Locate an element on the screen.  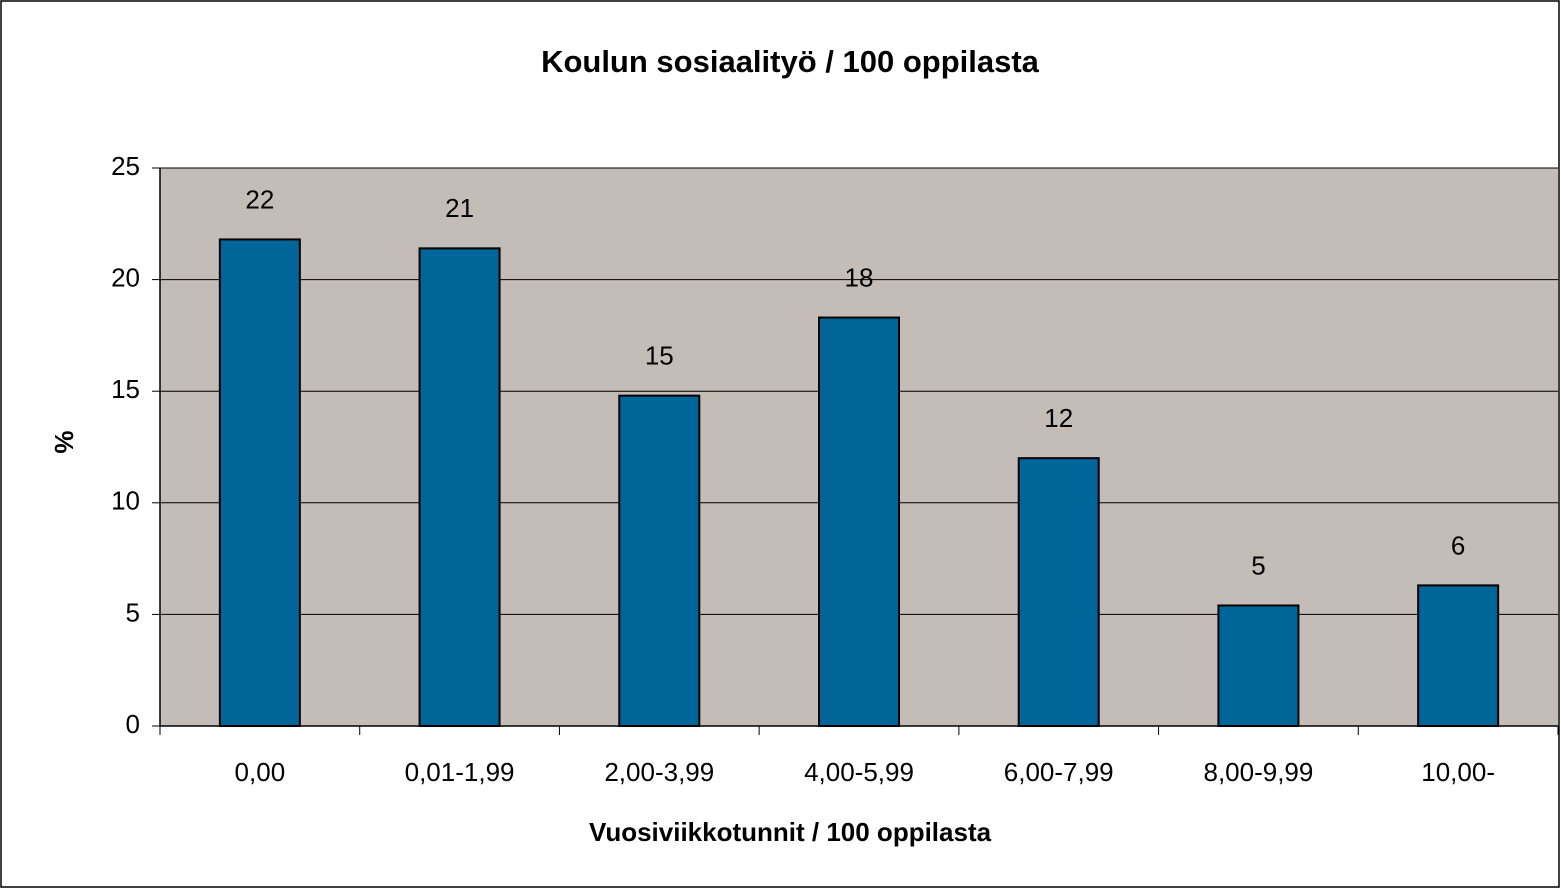
y-tick-label: 5 is located at coordinates (133, 612).